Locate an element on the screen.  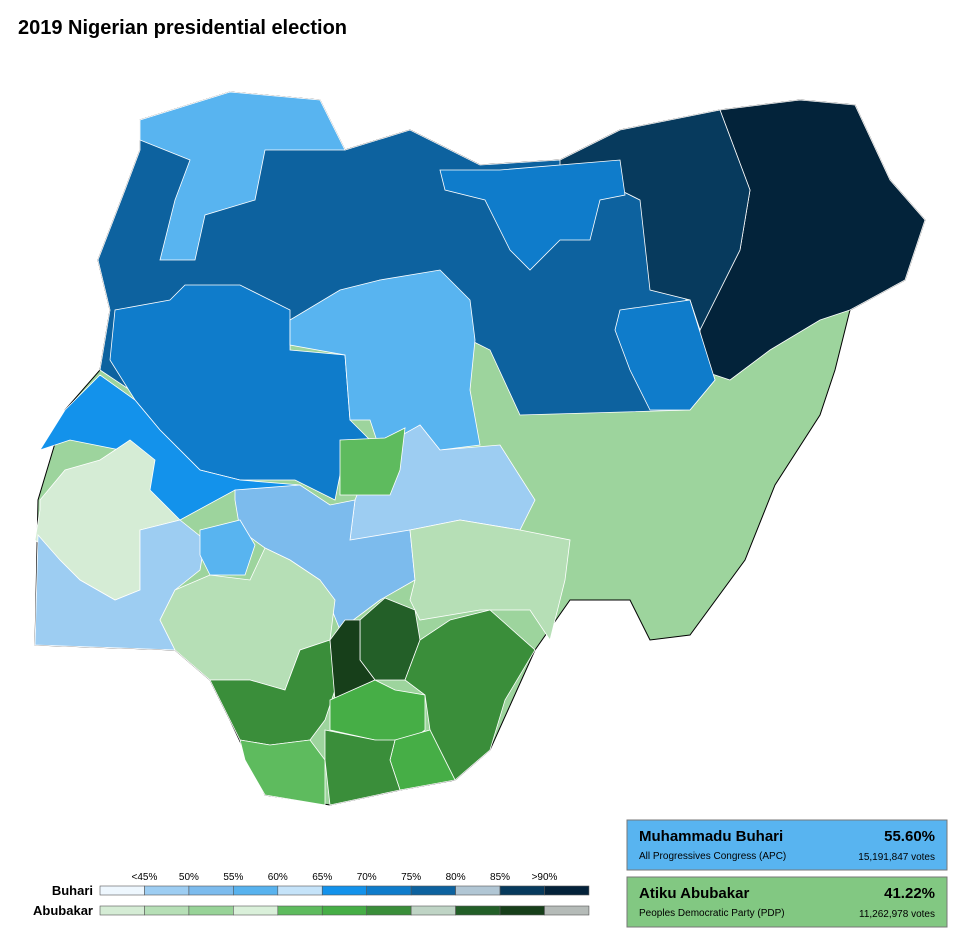
legend-row-name: Buhari is located at coordinates (72, 890).